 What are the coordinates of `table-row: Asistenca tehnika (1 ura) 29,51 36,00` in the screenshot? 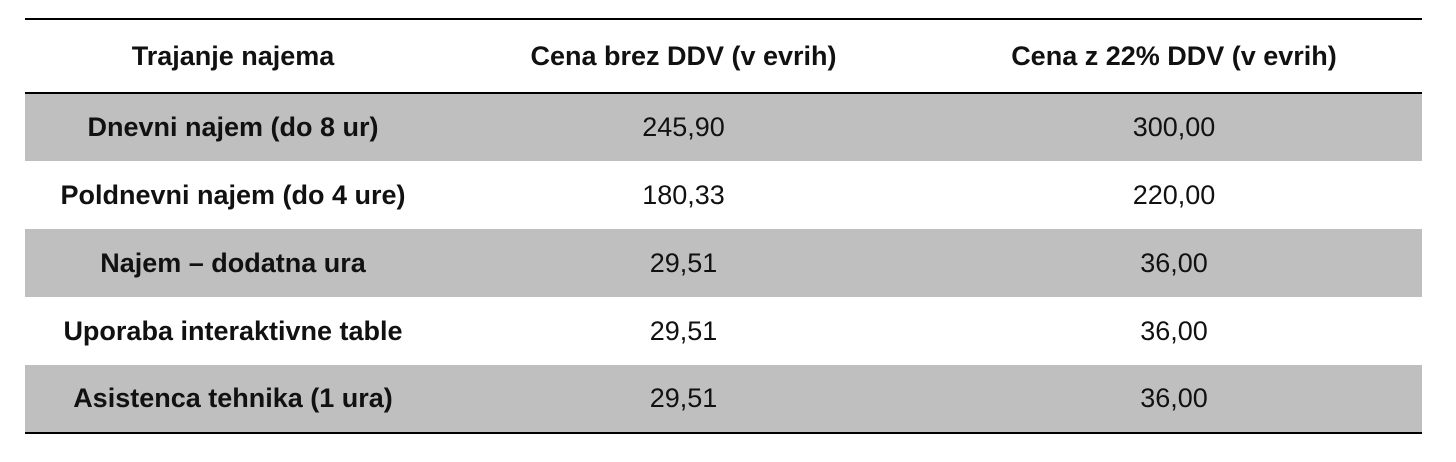 It's located at (723, 399).